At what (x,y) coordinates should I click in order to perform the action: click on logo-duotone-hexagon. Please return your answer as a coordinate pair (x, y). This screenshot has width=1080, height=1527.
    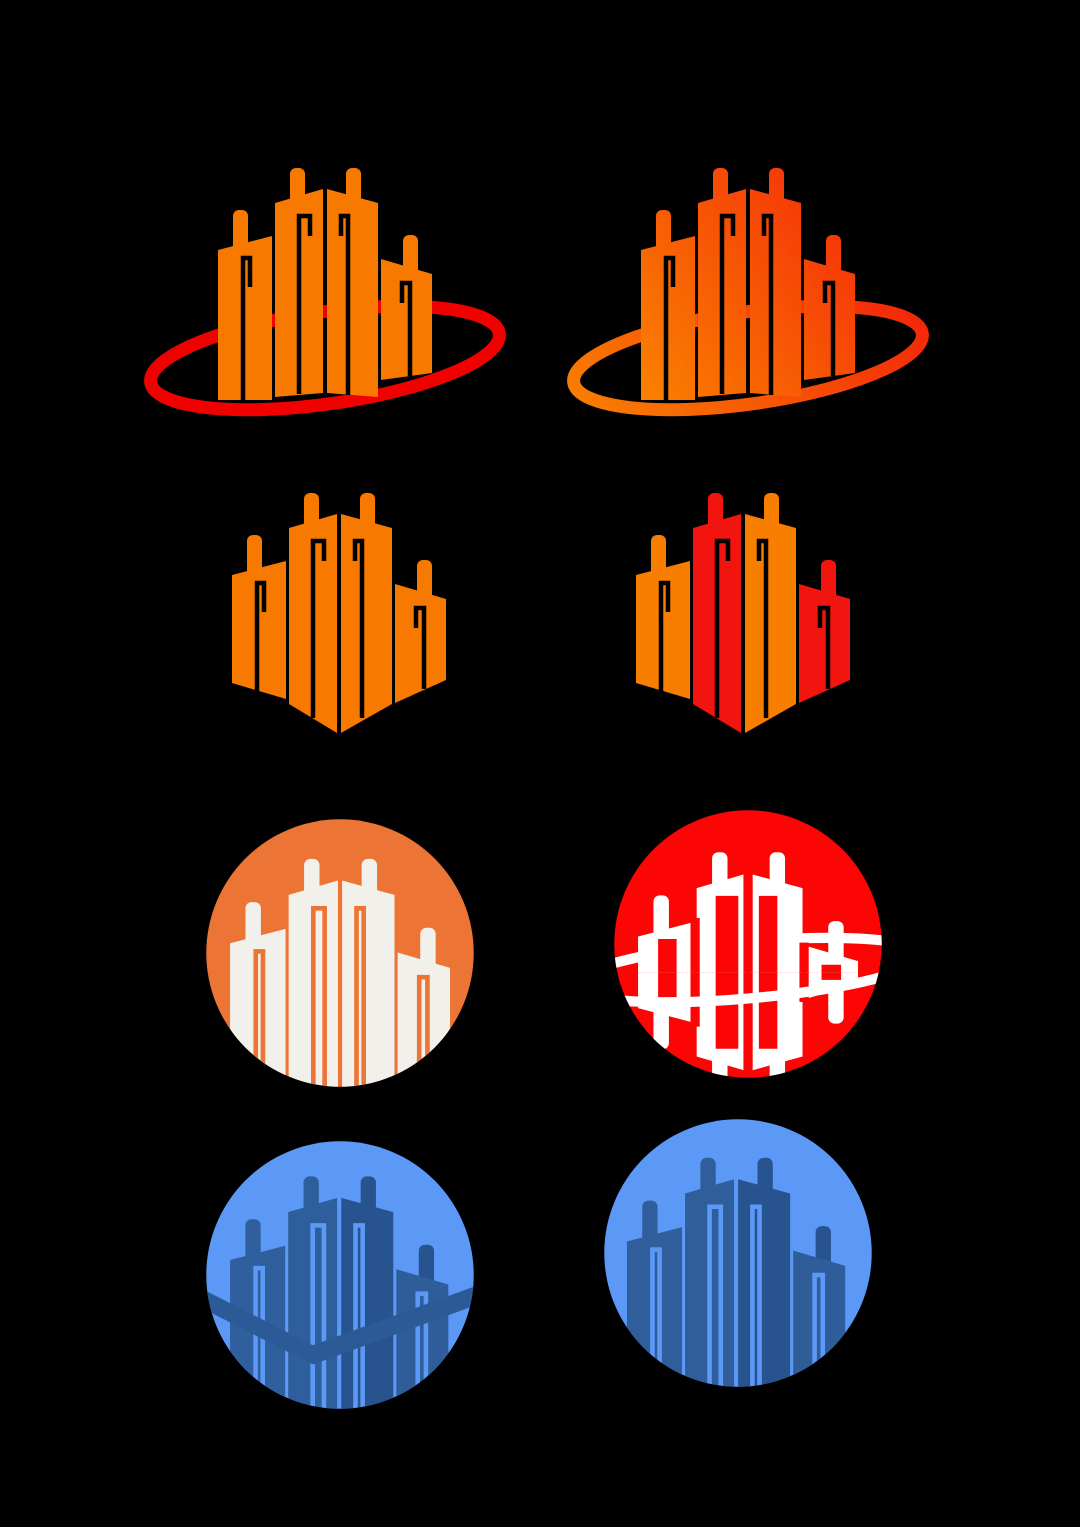
    Looking at the image, I should click on (744, 615).